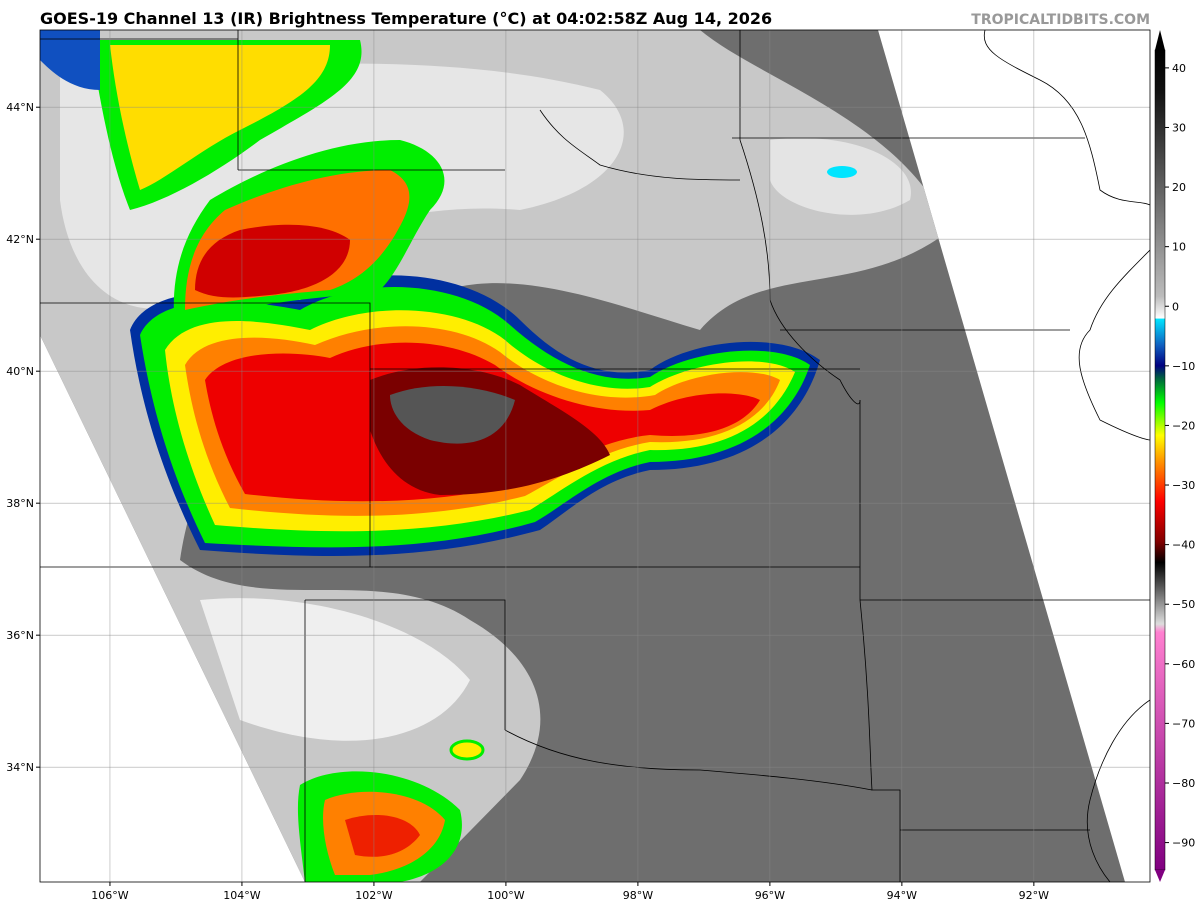 The width and height of the screenshot is (1200, 910). Describe the element at coordinates (20, 635) in the screenshot. I see `lat-label: 36°N` at that location.